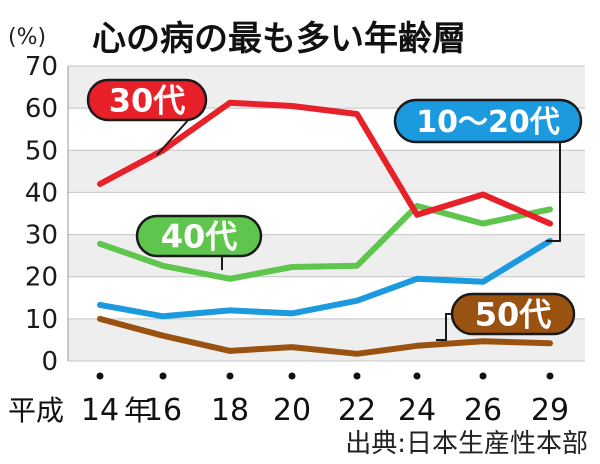 The image size is (600, 464). I want to click on x-axis: 14 16 18 20 22 24 26 29 平成 年, so click(288, 400).